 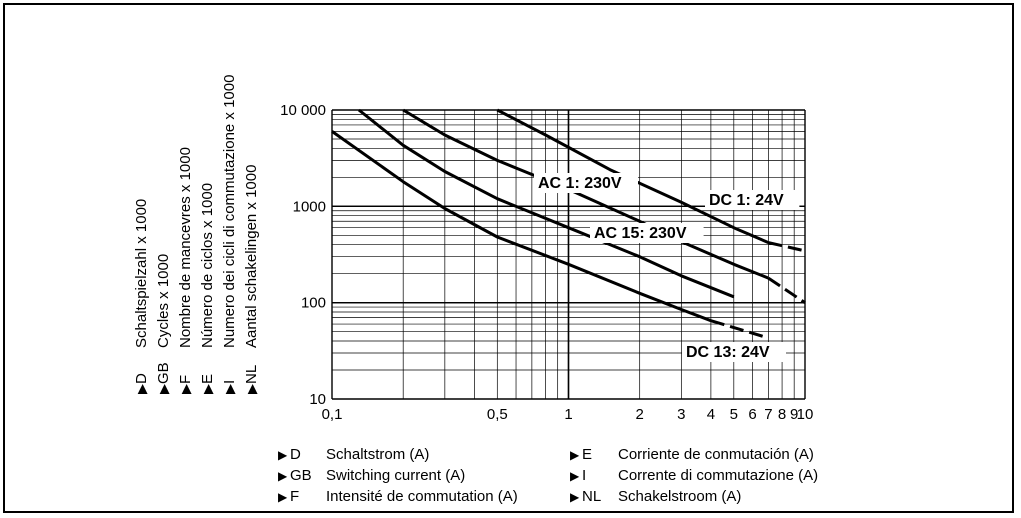 What do you see at coordinates (301, 475) in the screenshot?
I see `language-code: GB` at bounding box center [301, 475].